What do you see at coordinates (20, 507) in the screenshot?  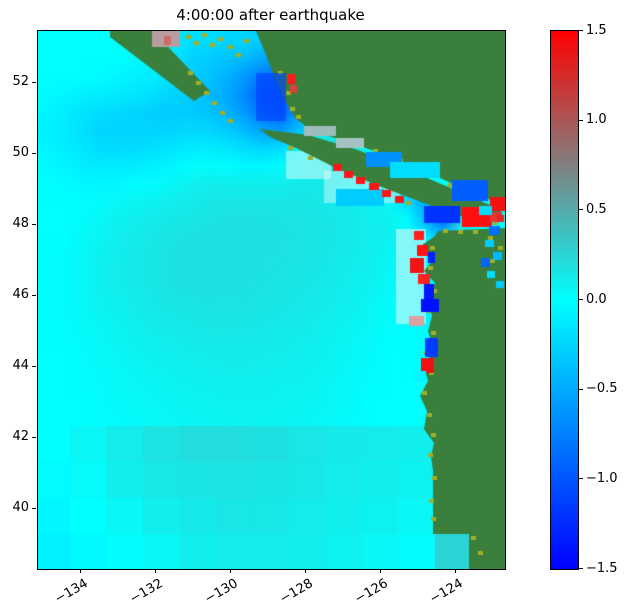 I see `y-tick-label: 40` at bounding box center [20, 507].